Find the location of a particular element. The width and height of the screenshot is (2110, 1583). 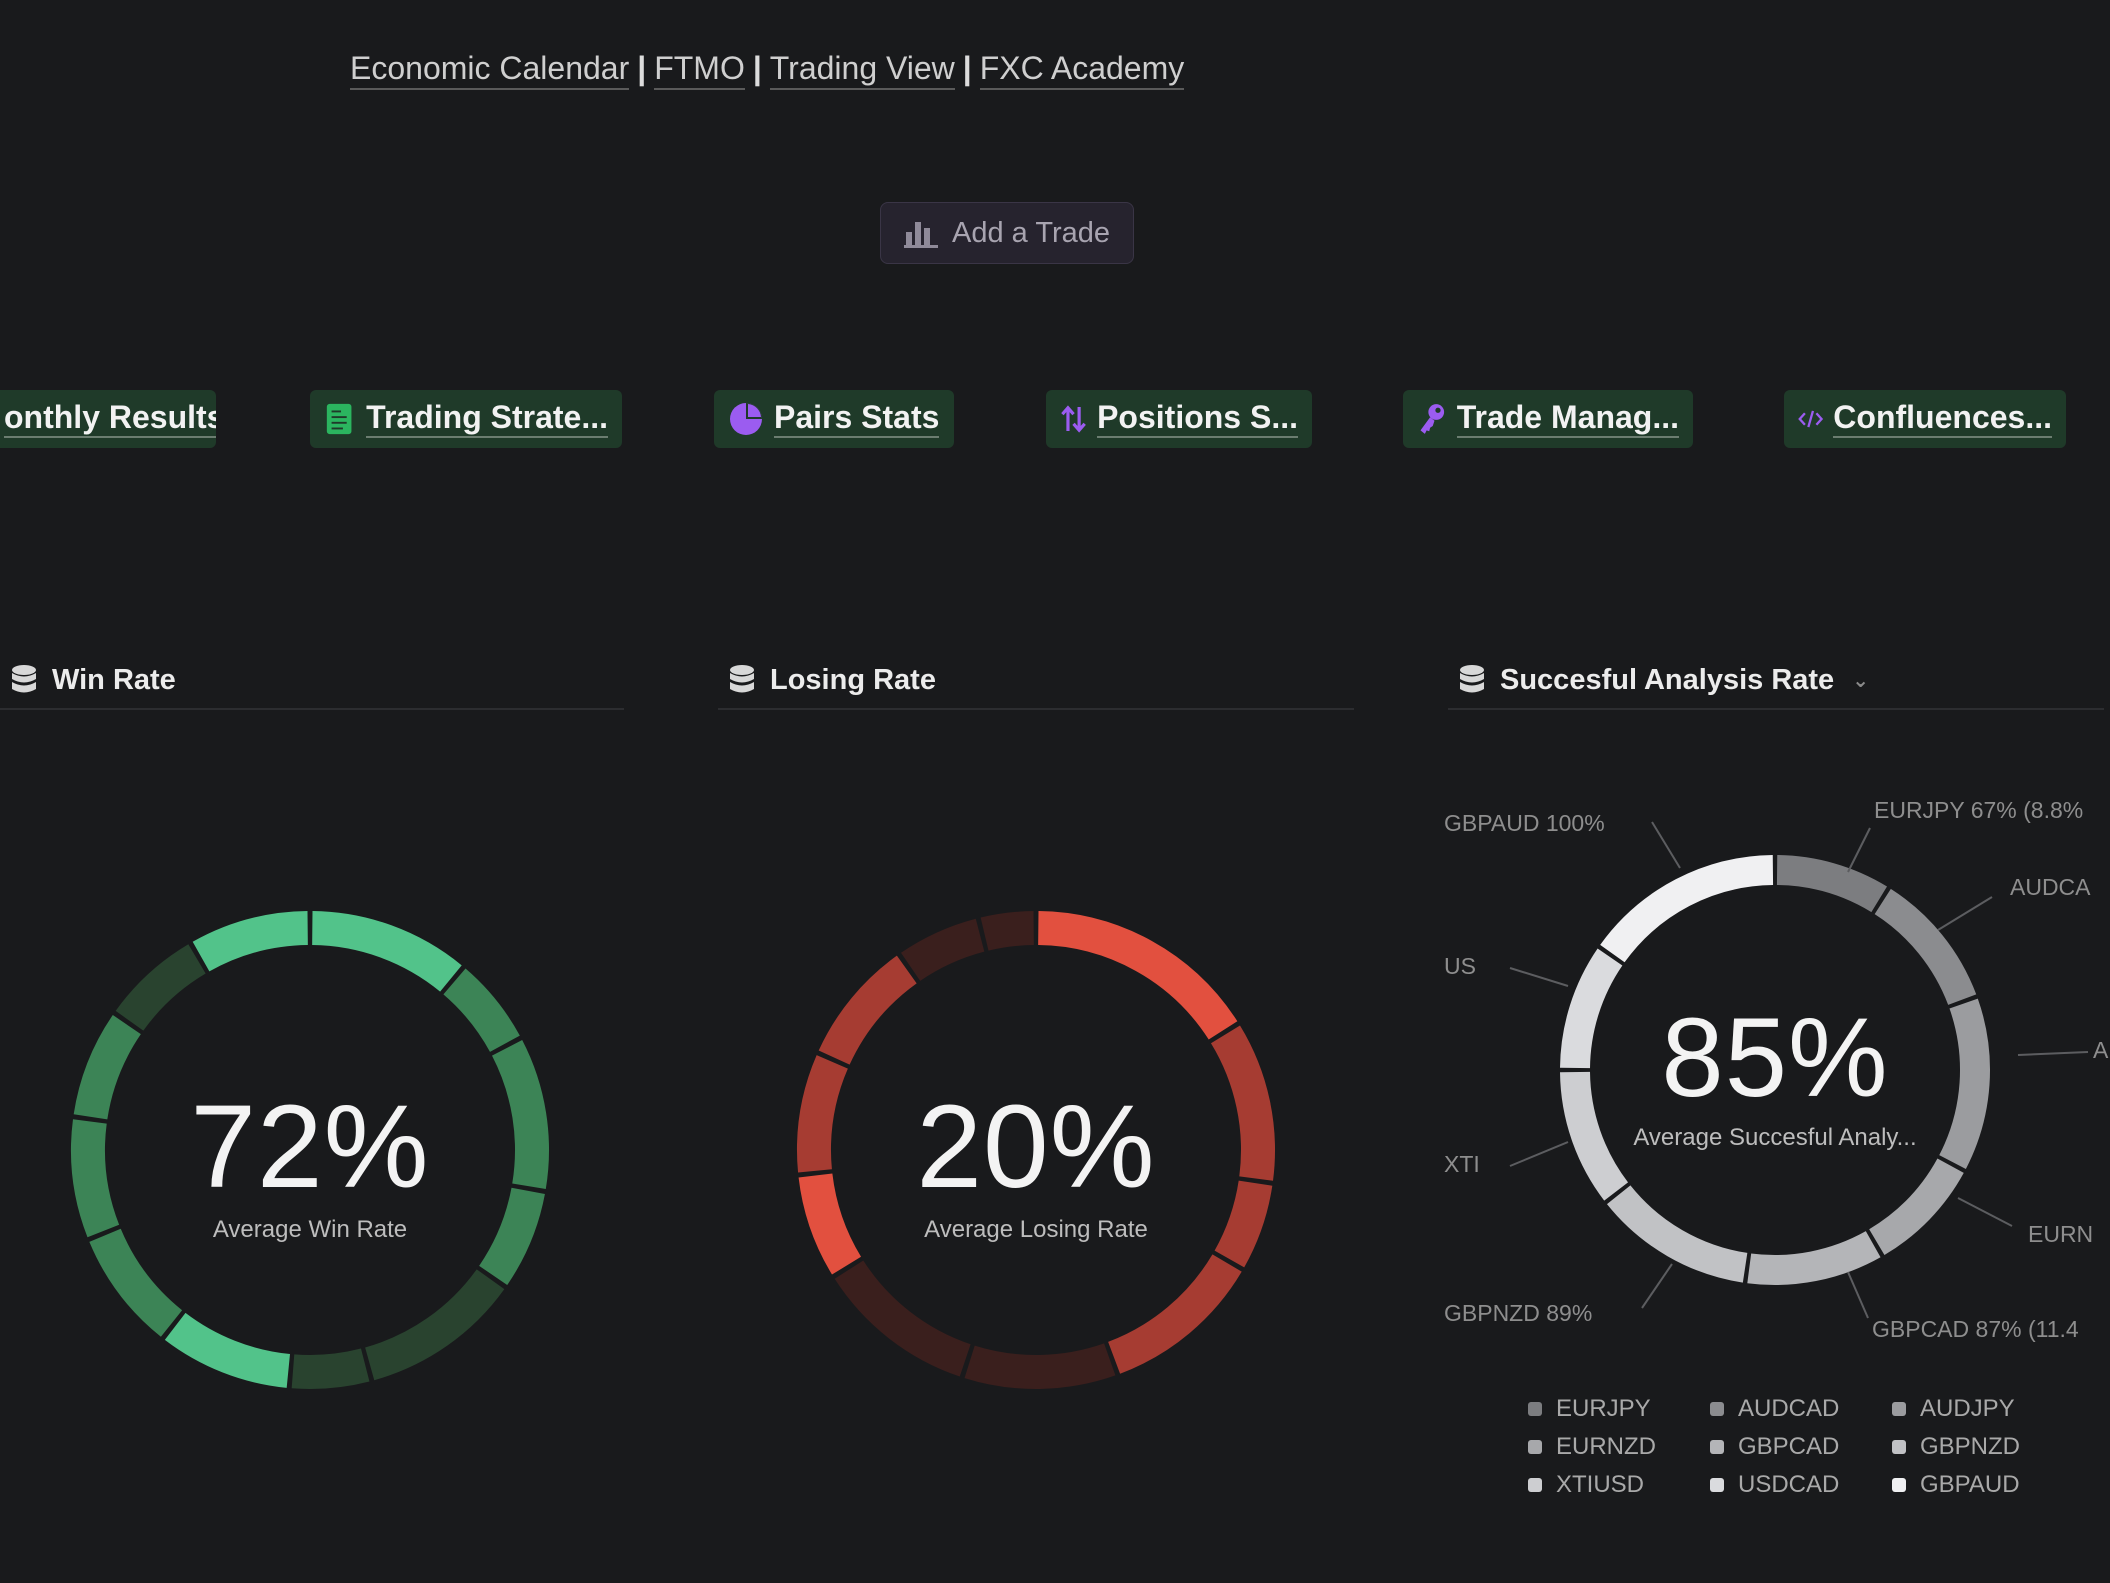

key-icon is located at coordinates (1432, 419).